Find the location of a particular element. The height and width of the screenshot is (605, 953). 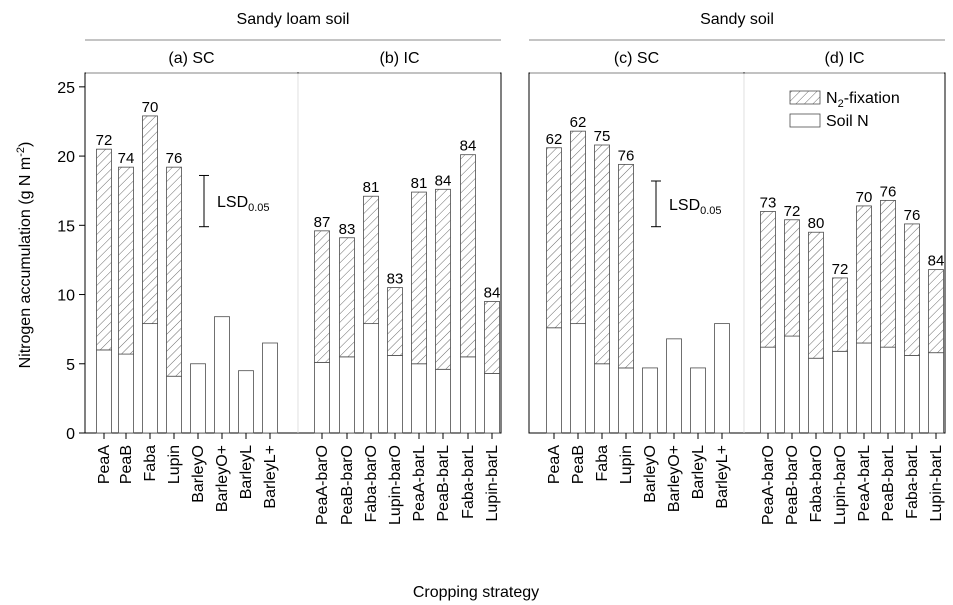

bar-data-label: 73 is located at coordinates (768, 202).